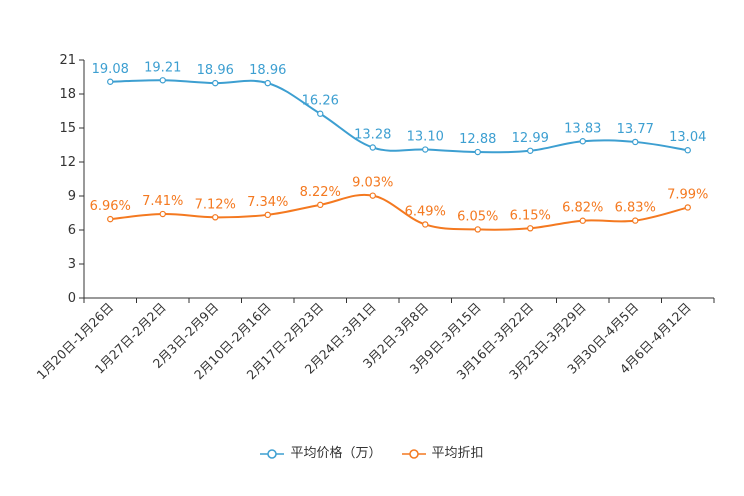 Image resolution: width=744 pixels, height=496 pixels. I want to click on legend-item-discount: 平均折扣, so click(442, 454).